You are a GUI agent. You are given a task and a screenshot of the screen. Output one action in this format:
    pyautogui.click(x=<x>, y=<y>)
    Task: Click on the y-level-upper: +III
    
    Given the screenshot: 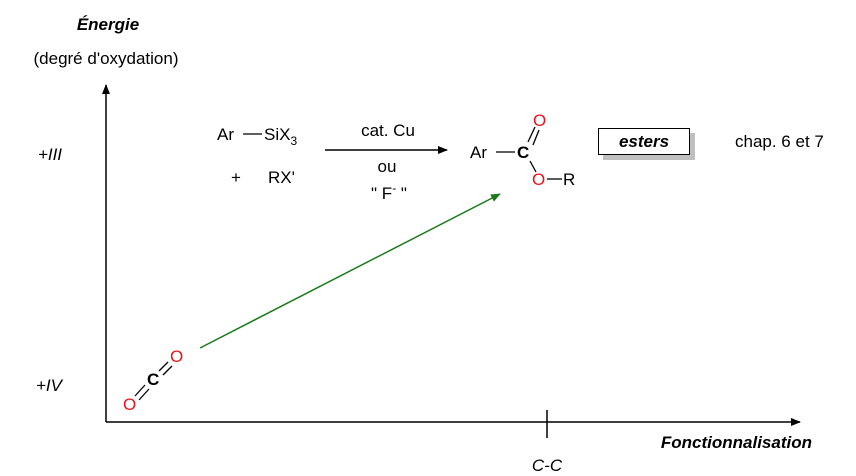 What is the action you would take?
    pyautogui.click(x=50, y=154)
    